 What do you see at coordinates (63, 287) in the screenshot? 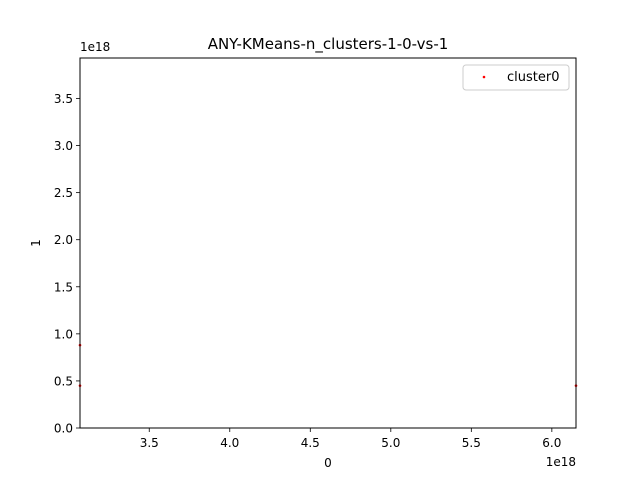
I see `y-tick-label: 1.5` at bounding box center [63, 287].